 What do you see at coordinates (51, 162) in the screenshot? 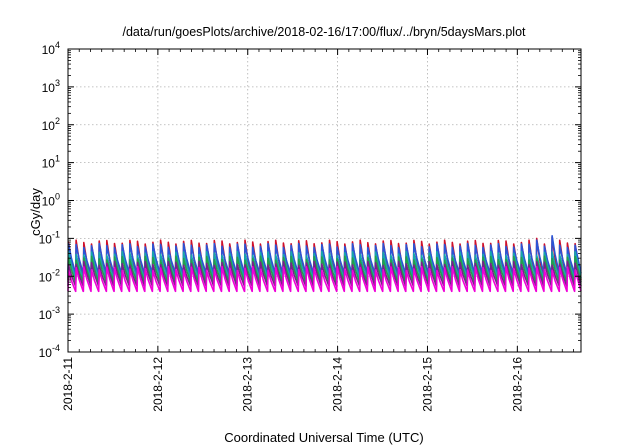
I see `y-tick-label: 10¹` at bounding box center [51, 162].